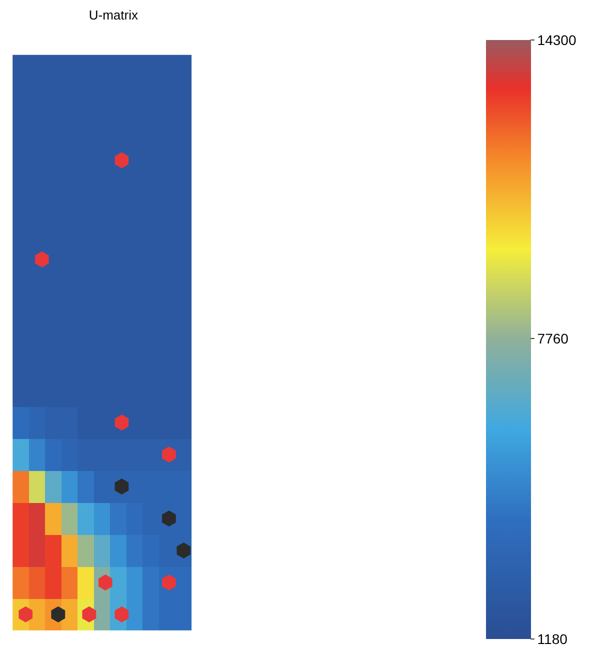 This screenshot has height=659, width=597. Describe the element at coordinates (553, 338) in the screenshot. I see `color-bar-label: 7760` at that location.